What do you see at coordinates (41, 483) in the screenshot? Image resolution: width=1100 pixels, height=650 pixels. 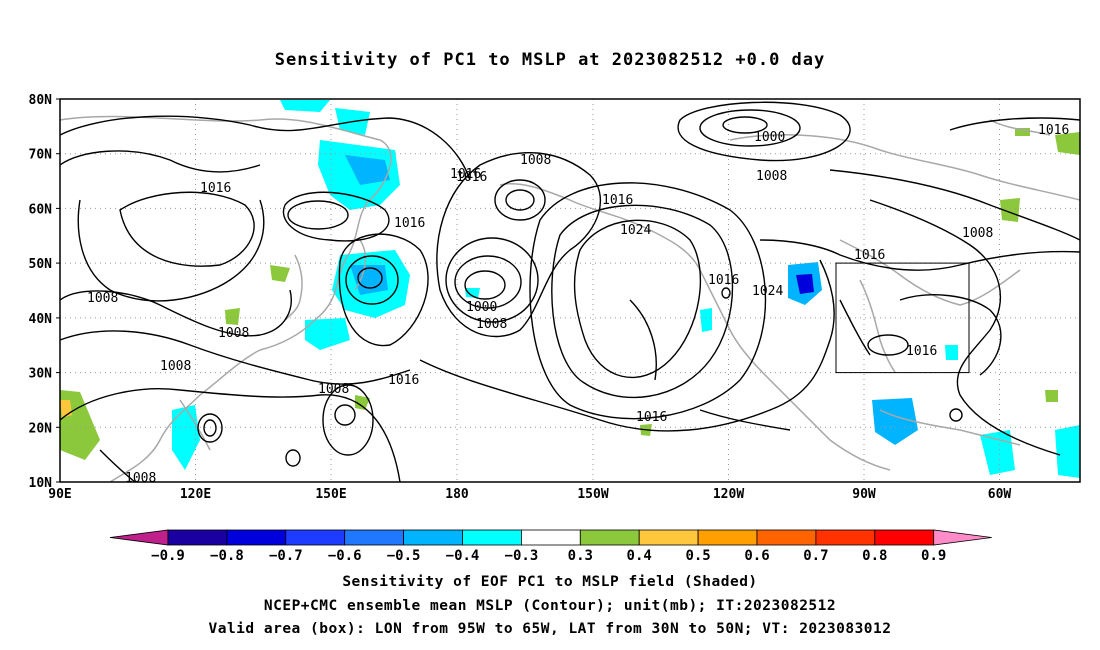 I see `lat-label: 10N` at bounding box center [41, 483].